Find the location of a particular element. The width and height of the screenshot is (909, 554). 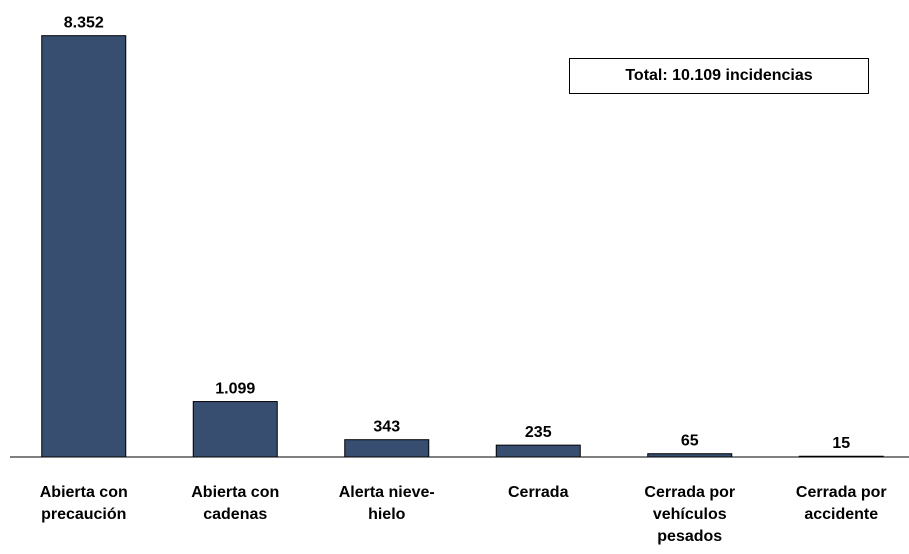

x-tick-label: Cerrada por accidente is located at coordinates (841, 503).